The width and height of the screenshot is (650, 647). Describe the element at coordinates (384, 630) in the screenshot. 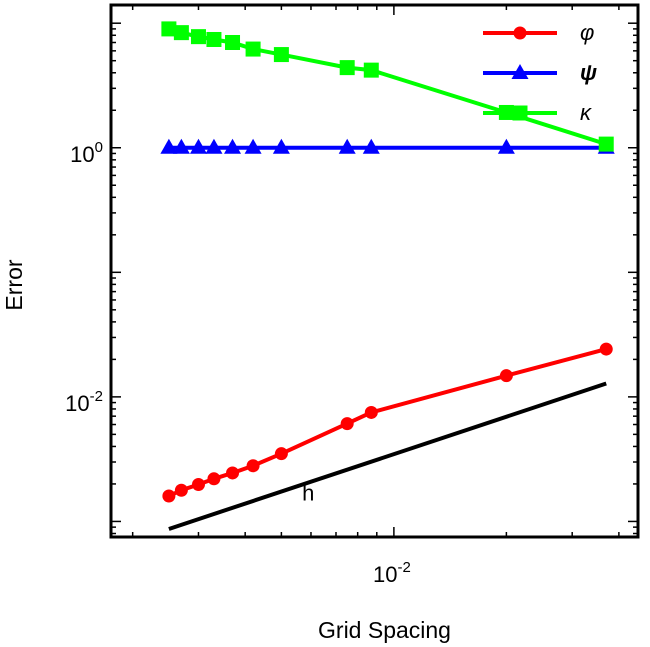

I see `x-axis-label: Grid Spacing` at that location.